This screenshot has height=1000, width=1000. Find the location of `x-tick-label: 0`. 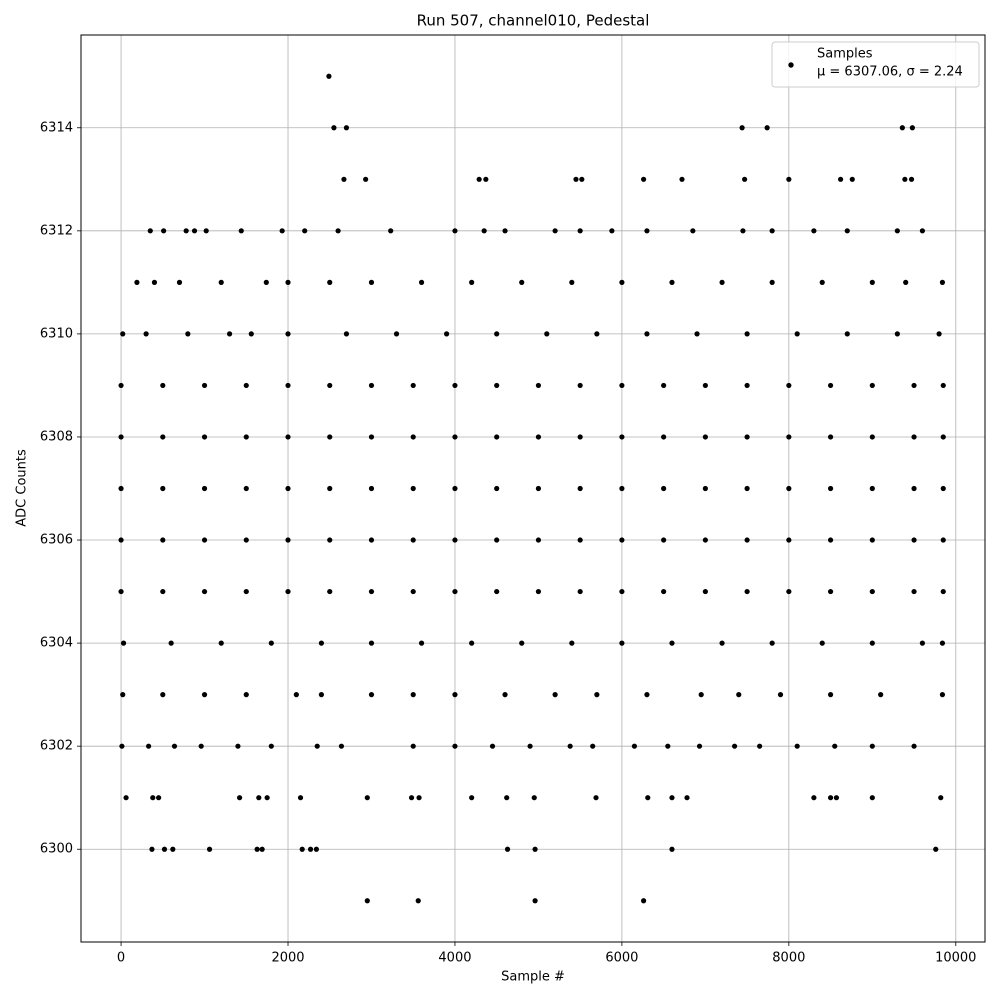

x-tick-label: 0 is located at coordinates (121, 958).